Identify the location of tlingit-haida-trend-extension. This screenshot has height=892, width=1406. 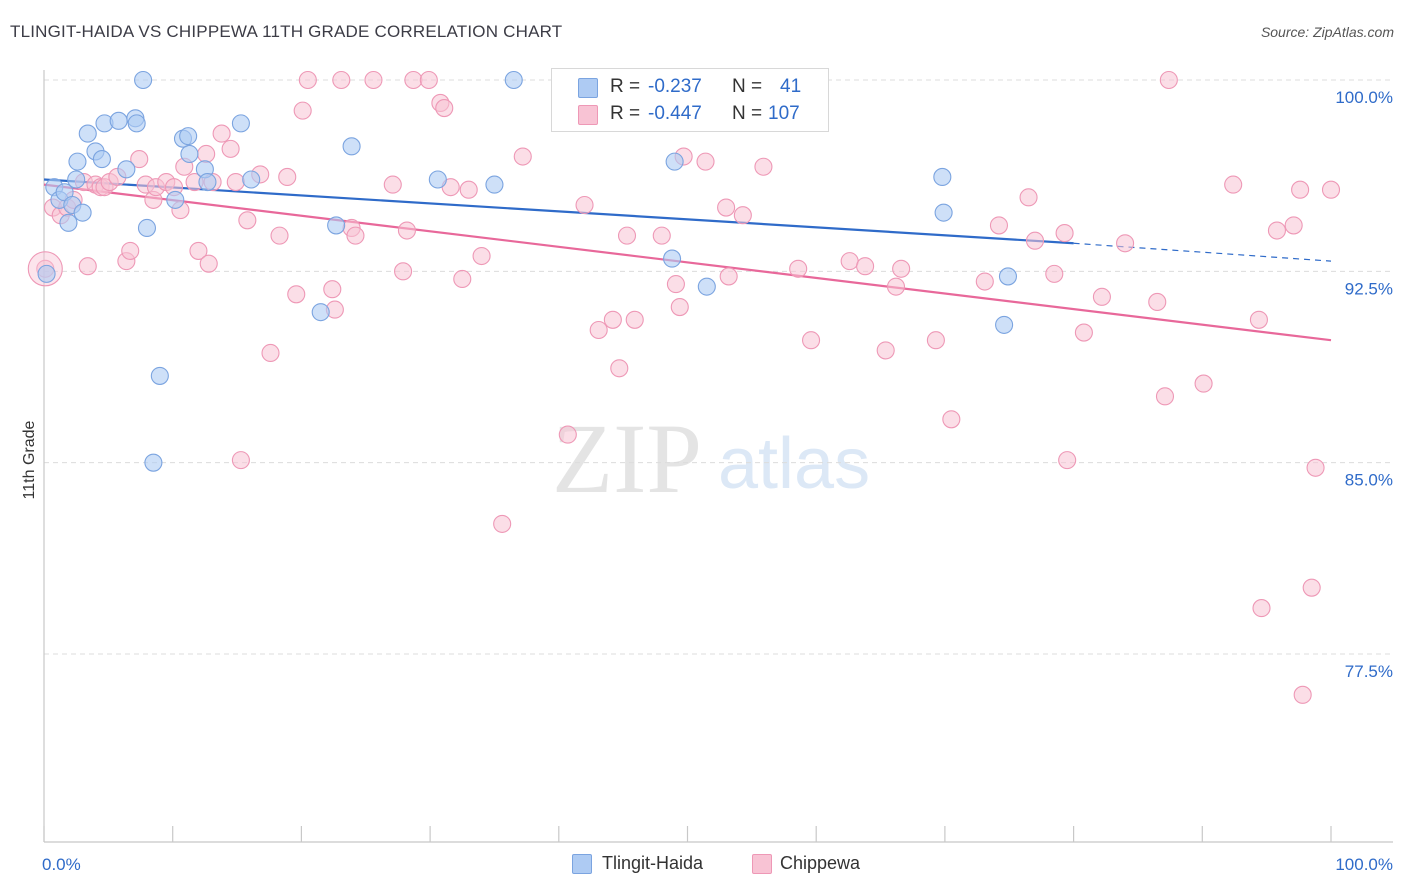
(1202, 252).